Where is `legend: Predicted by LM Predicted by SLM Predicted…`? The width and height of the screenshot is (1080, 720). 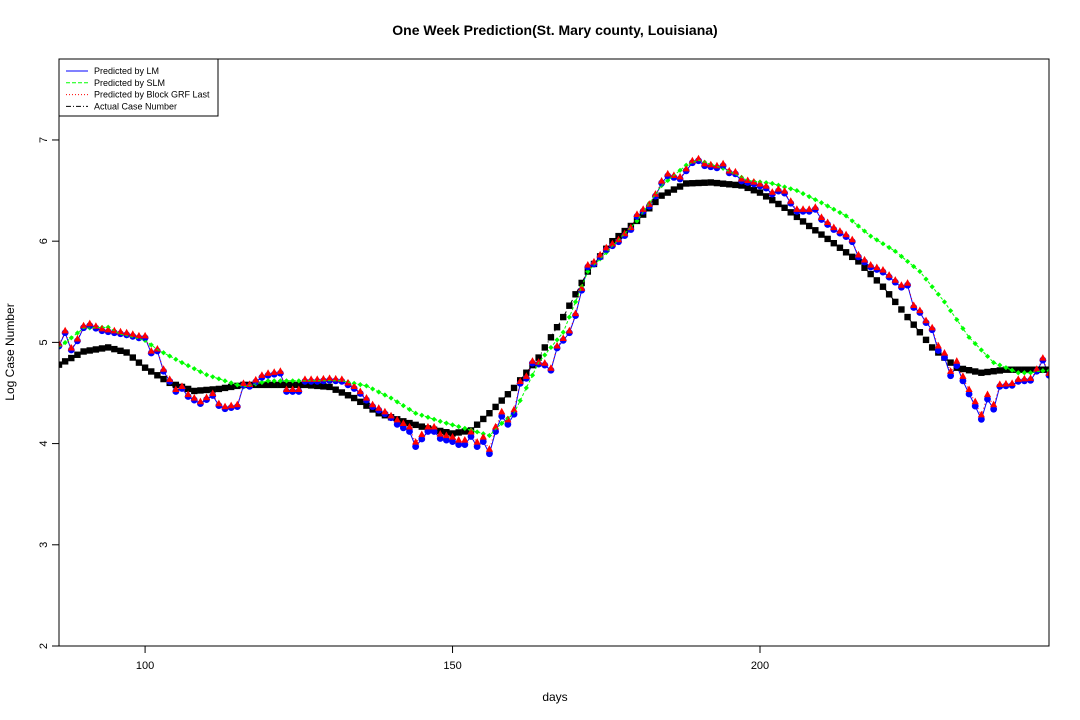
legend: Predicted by LM Predicted by SLM Predicted… is located at coordinates (138, 87).